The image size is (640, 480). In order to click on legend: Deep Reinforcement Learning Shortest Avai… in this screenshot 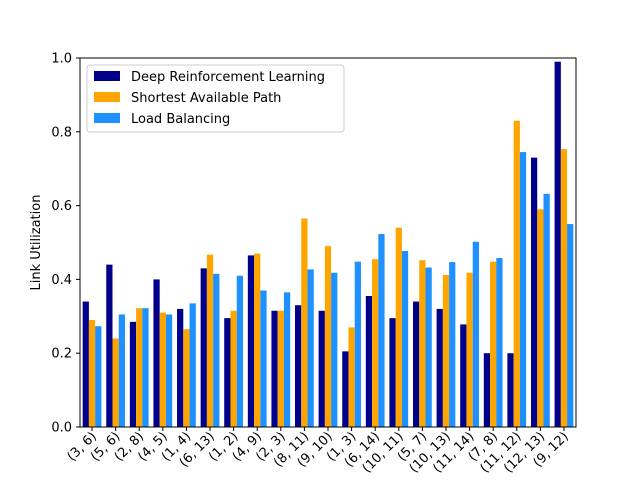, I will do `click(215, 98)`.